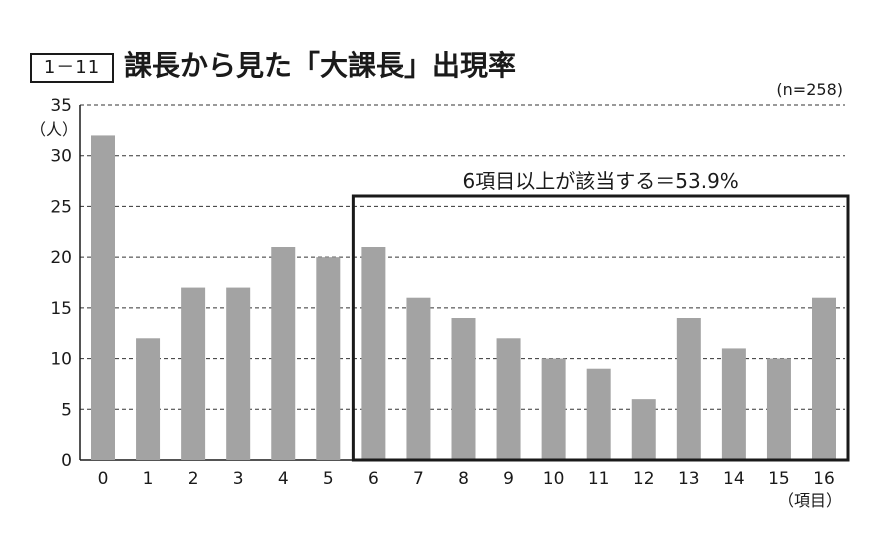 Image resolution: width=872 pixels, height=537 pixels. What do you see at coordinates (193, 479) in the screenshot?
I see `x-tick-label: 2` at bounding box center [193, 479].